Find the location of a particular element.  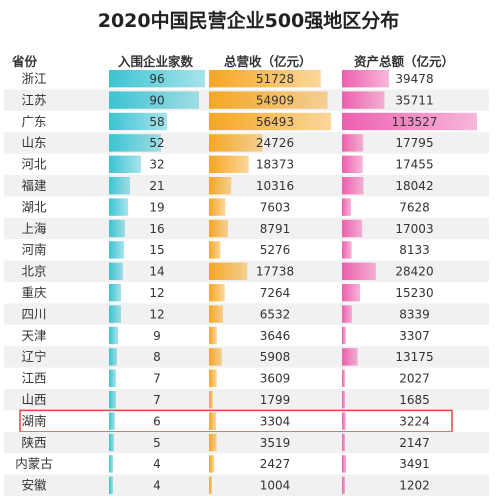

companies-value: 15 is located at coordinates (156, 250).